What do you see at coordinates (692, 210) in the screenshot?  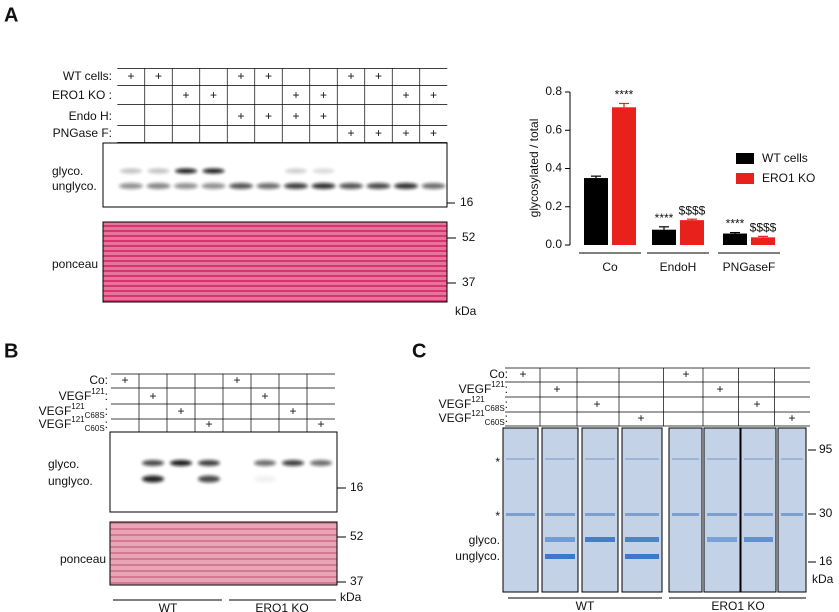 I see `significance: $$$$` at bounding box center [692, 210].